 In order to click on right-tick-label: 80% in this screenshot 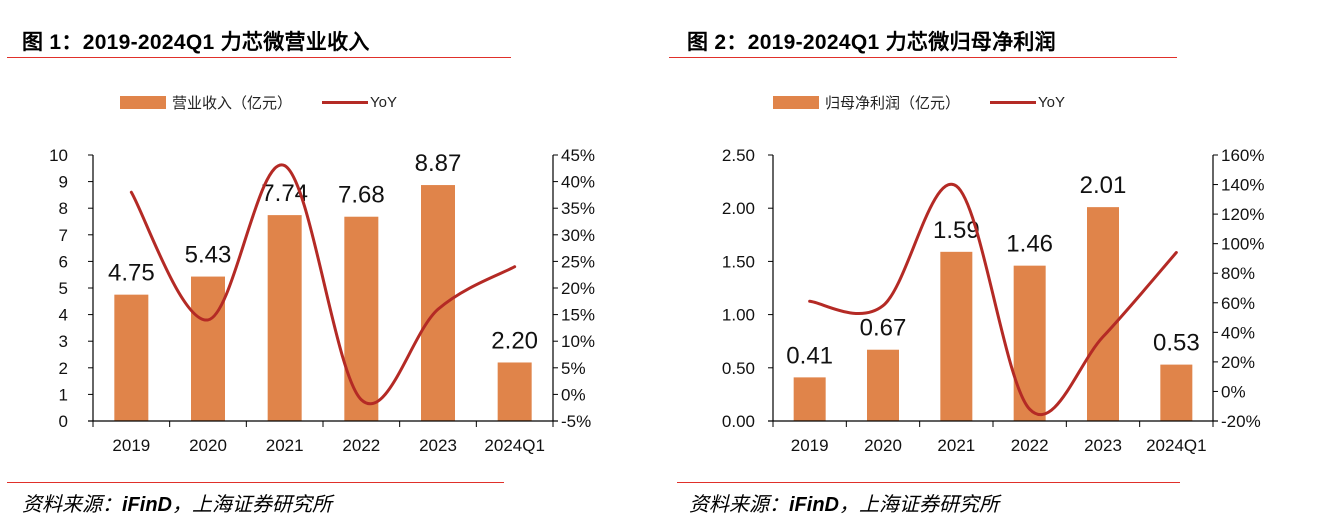, I will do `click(1238, 273)`.